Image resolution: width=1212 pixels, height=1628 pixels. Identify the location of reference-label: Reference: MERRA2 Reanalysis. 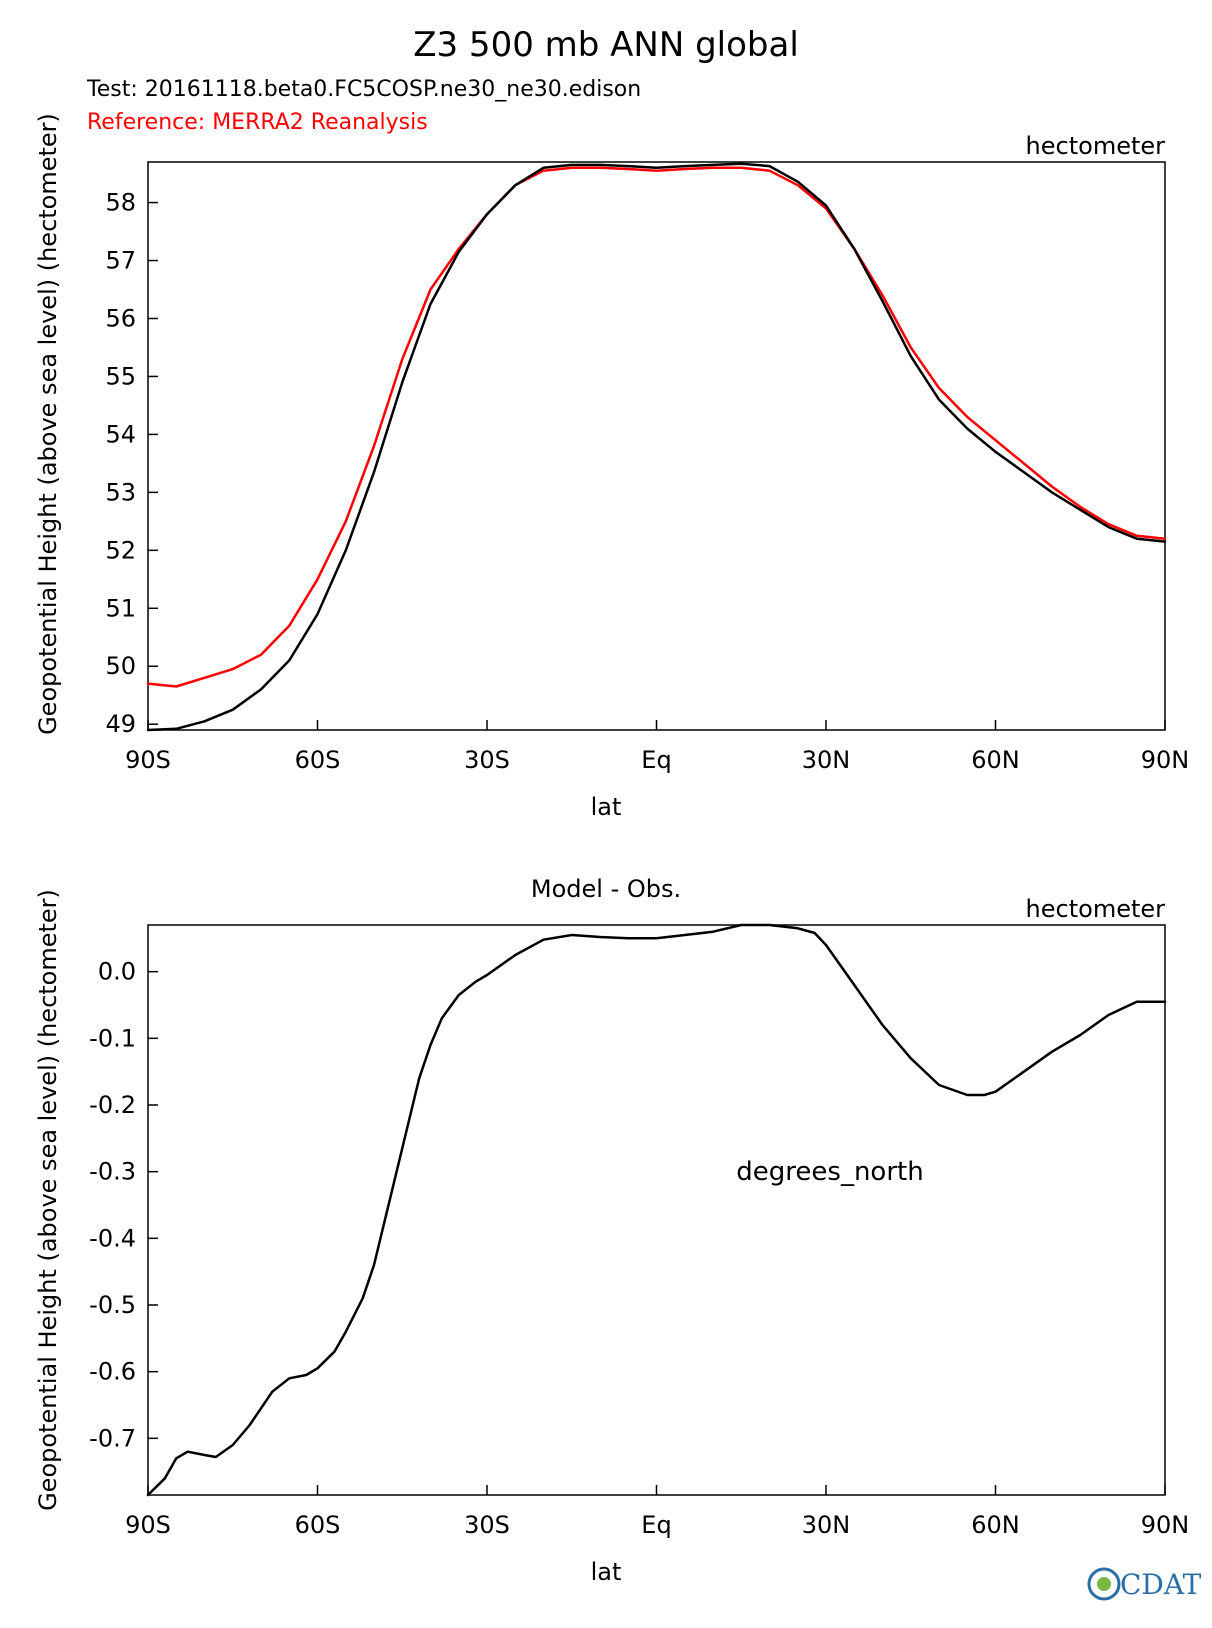
(257, 122).